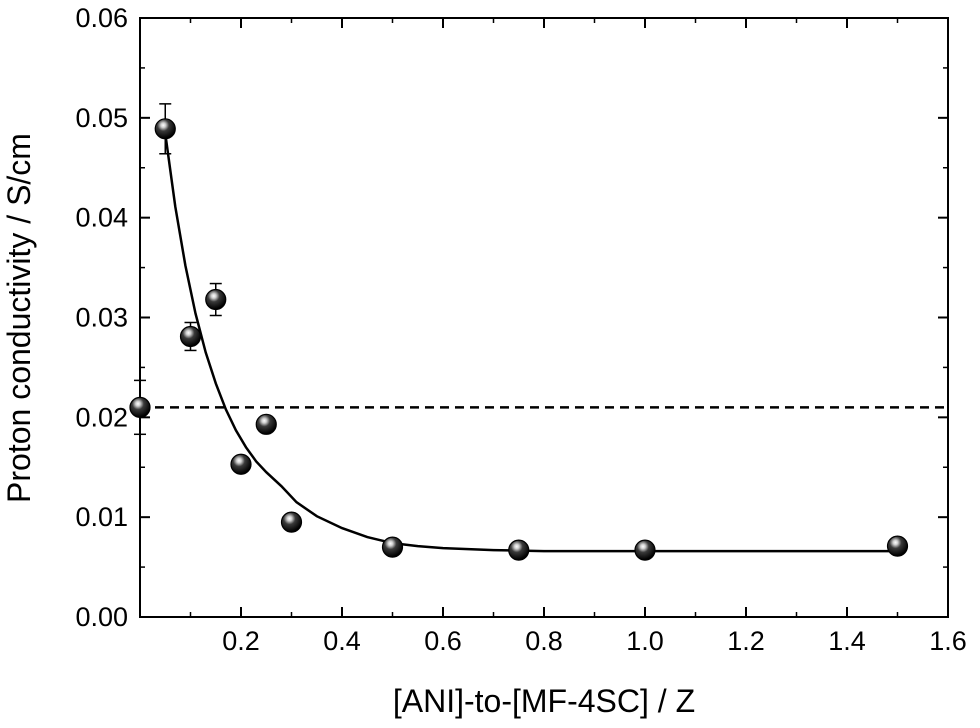 Image resolution: width=980 pixels, height=728 pixels. Describe the element at coordinates (645, 641) in the screenshot. I see `x-tick-label: 1.0` at that location.